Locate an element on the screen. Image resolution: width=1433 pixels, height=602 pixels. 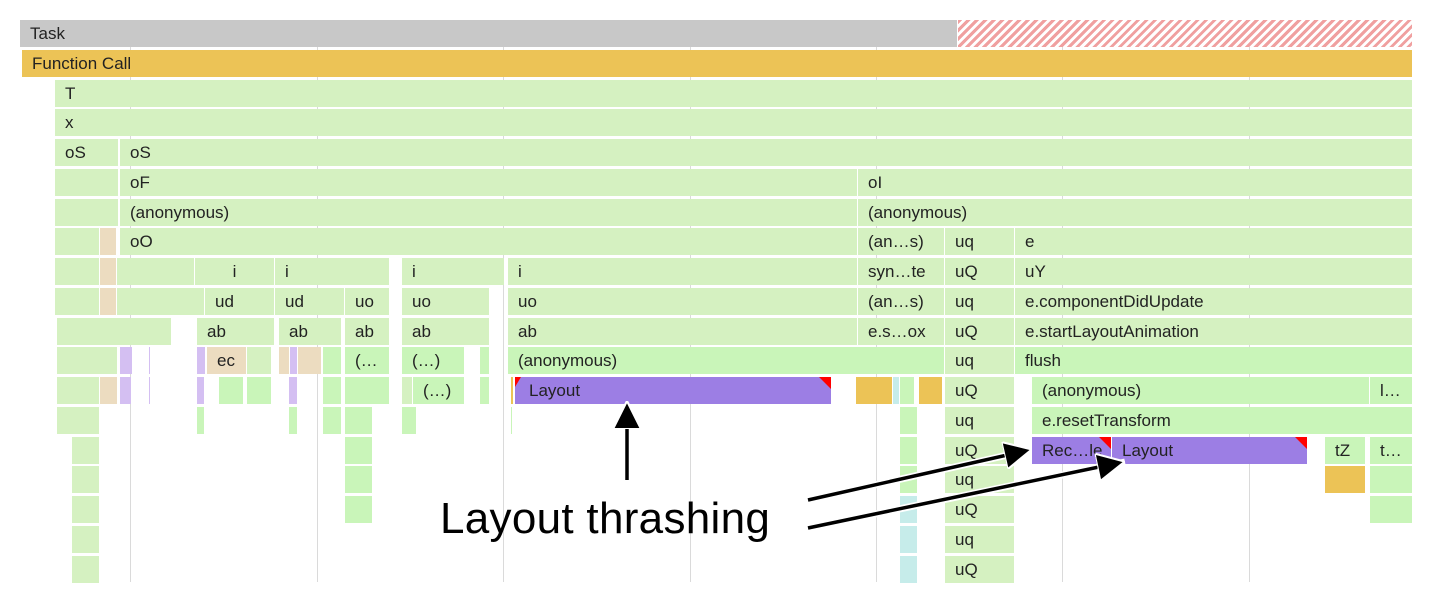
flame-chart-event: e.componentDidUpdate is located at coordinates (1213, 301).